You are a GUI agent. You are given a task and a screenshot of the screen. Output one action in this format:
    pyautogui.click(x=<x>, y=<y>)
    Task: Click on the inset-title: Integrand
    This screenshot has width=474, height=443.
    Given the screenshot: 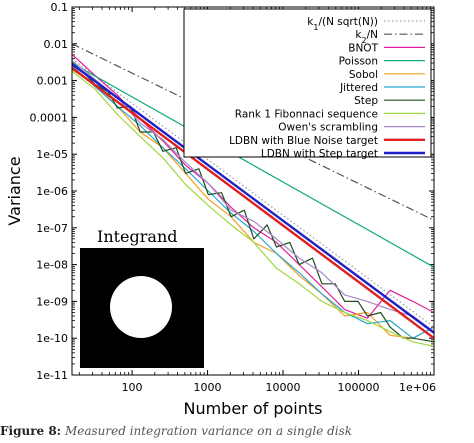 What is the action you would take?
    pyautogui.click(x=137, y=236)
    